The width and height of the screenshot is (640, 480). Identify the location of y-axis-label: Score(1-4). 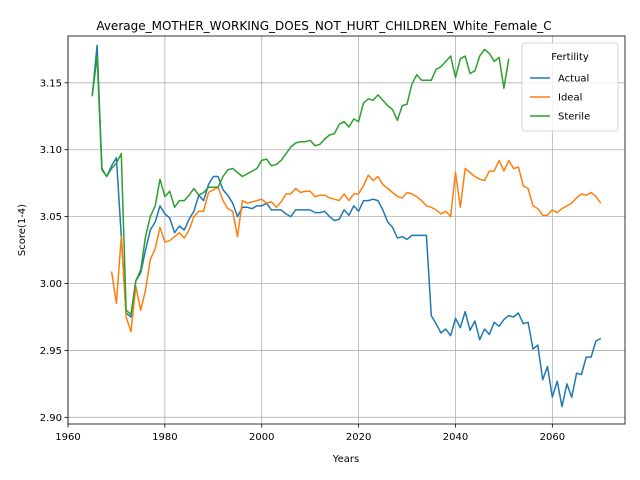
(22, 230).